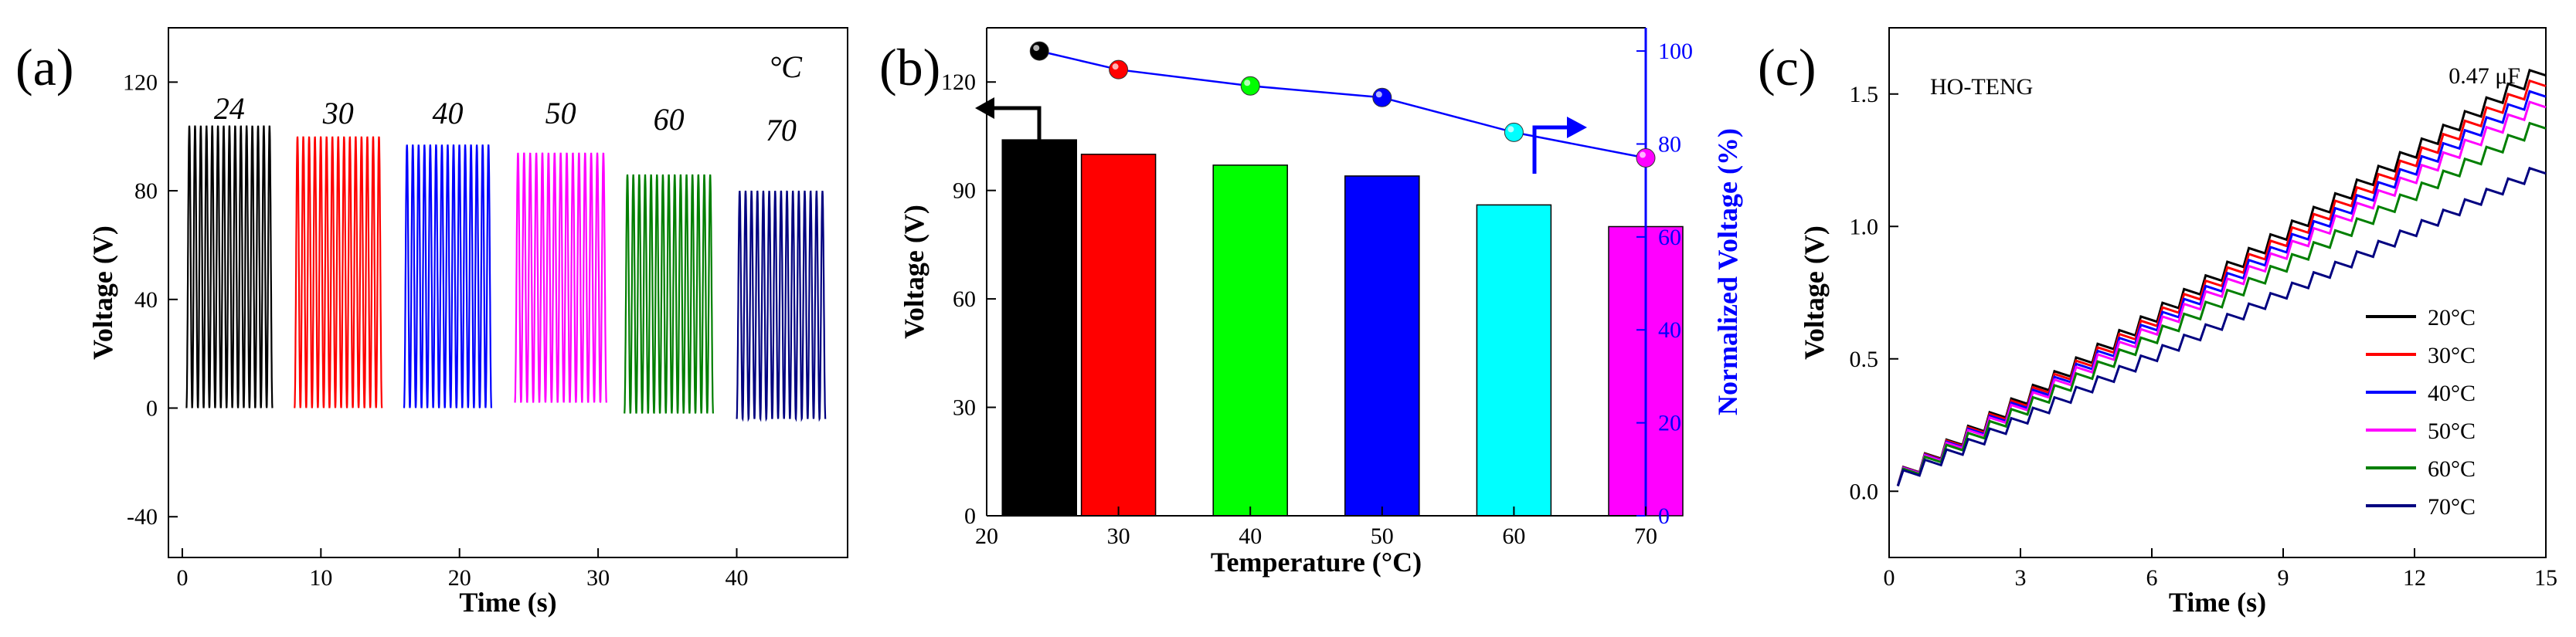  I want to click on x-tick-label-c: 9, so click(2283, 578).